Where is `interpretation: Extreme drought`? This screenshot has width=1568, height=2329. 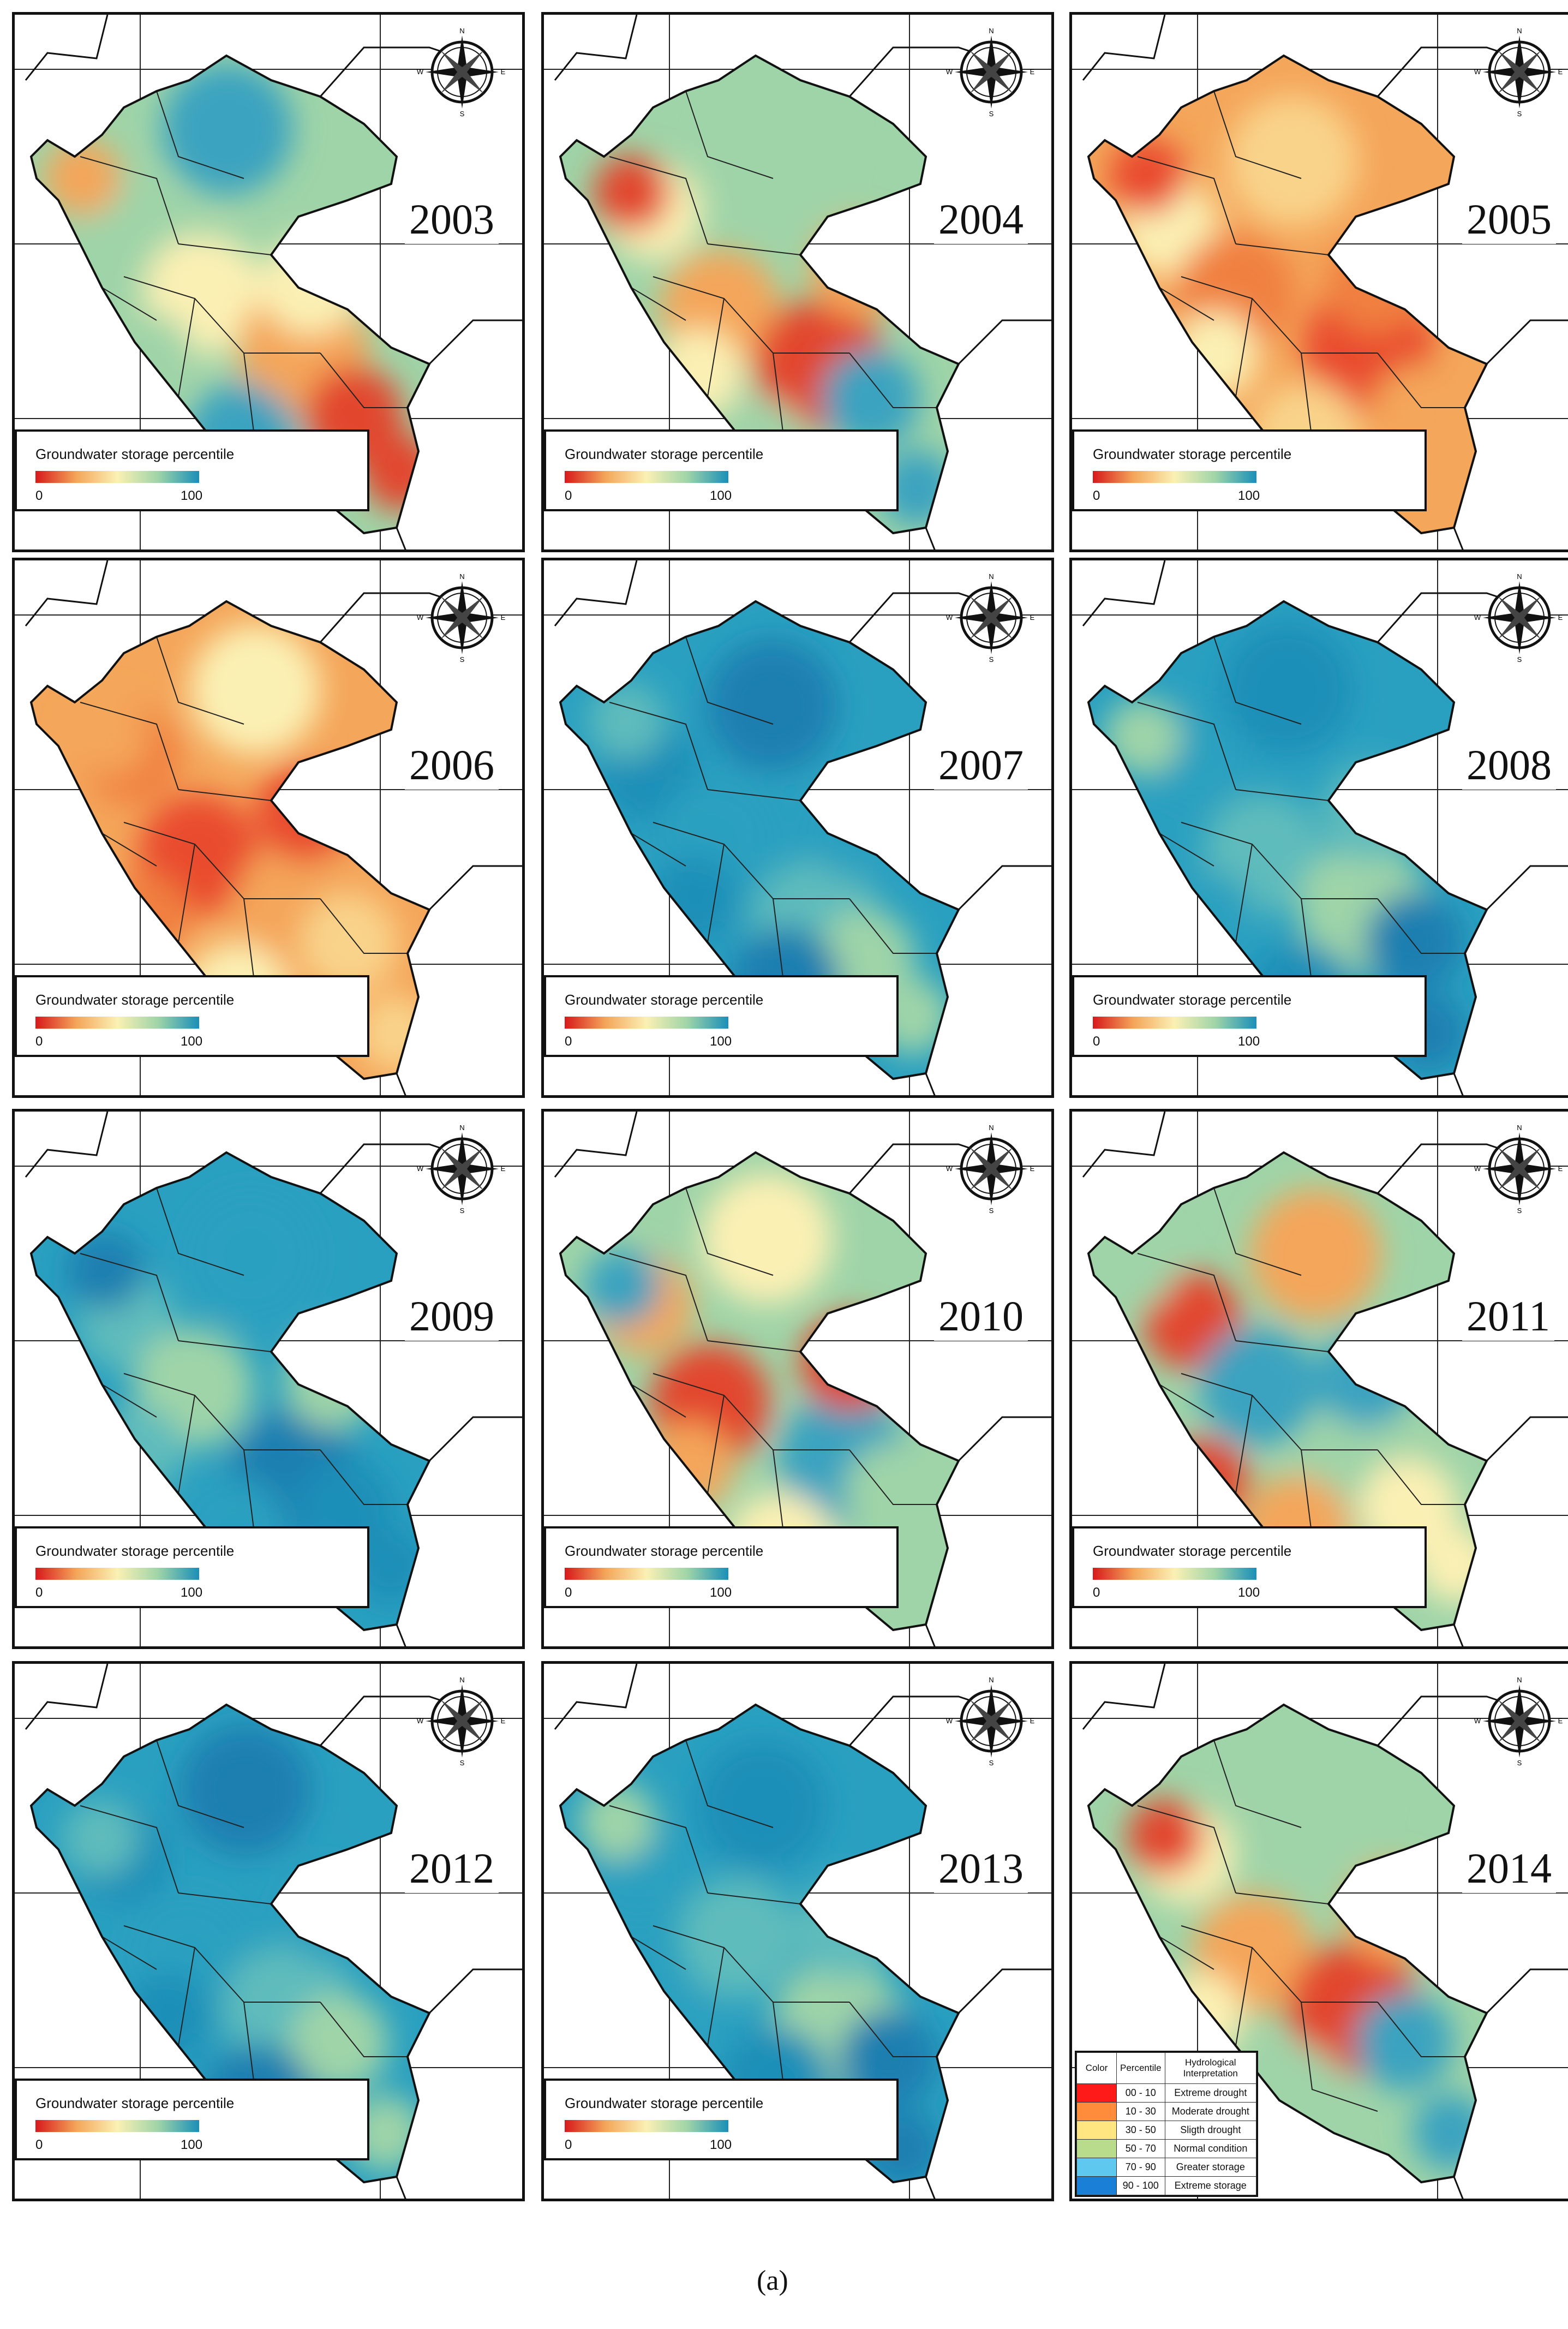 interpretation: Extreme drought is located at coordinates (1210, 2093).